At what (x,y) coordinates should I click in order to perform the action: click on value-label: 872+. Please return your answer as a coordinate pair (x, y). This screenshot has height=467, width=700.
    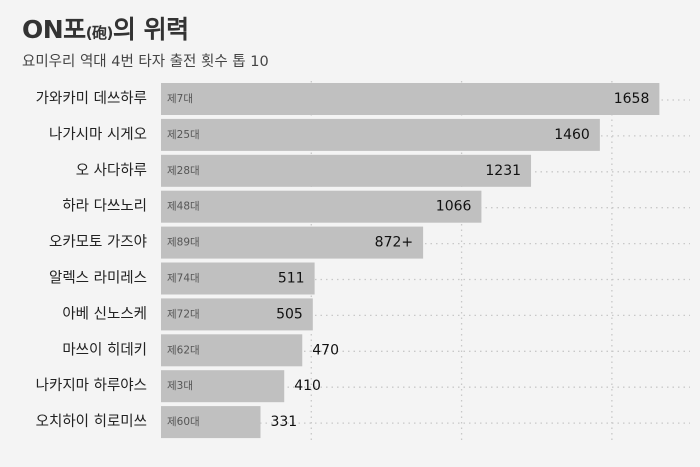
    Looking at the image, I should click on (394, 243).